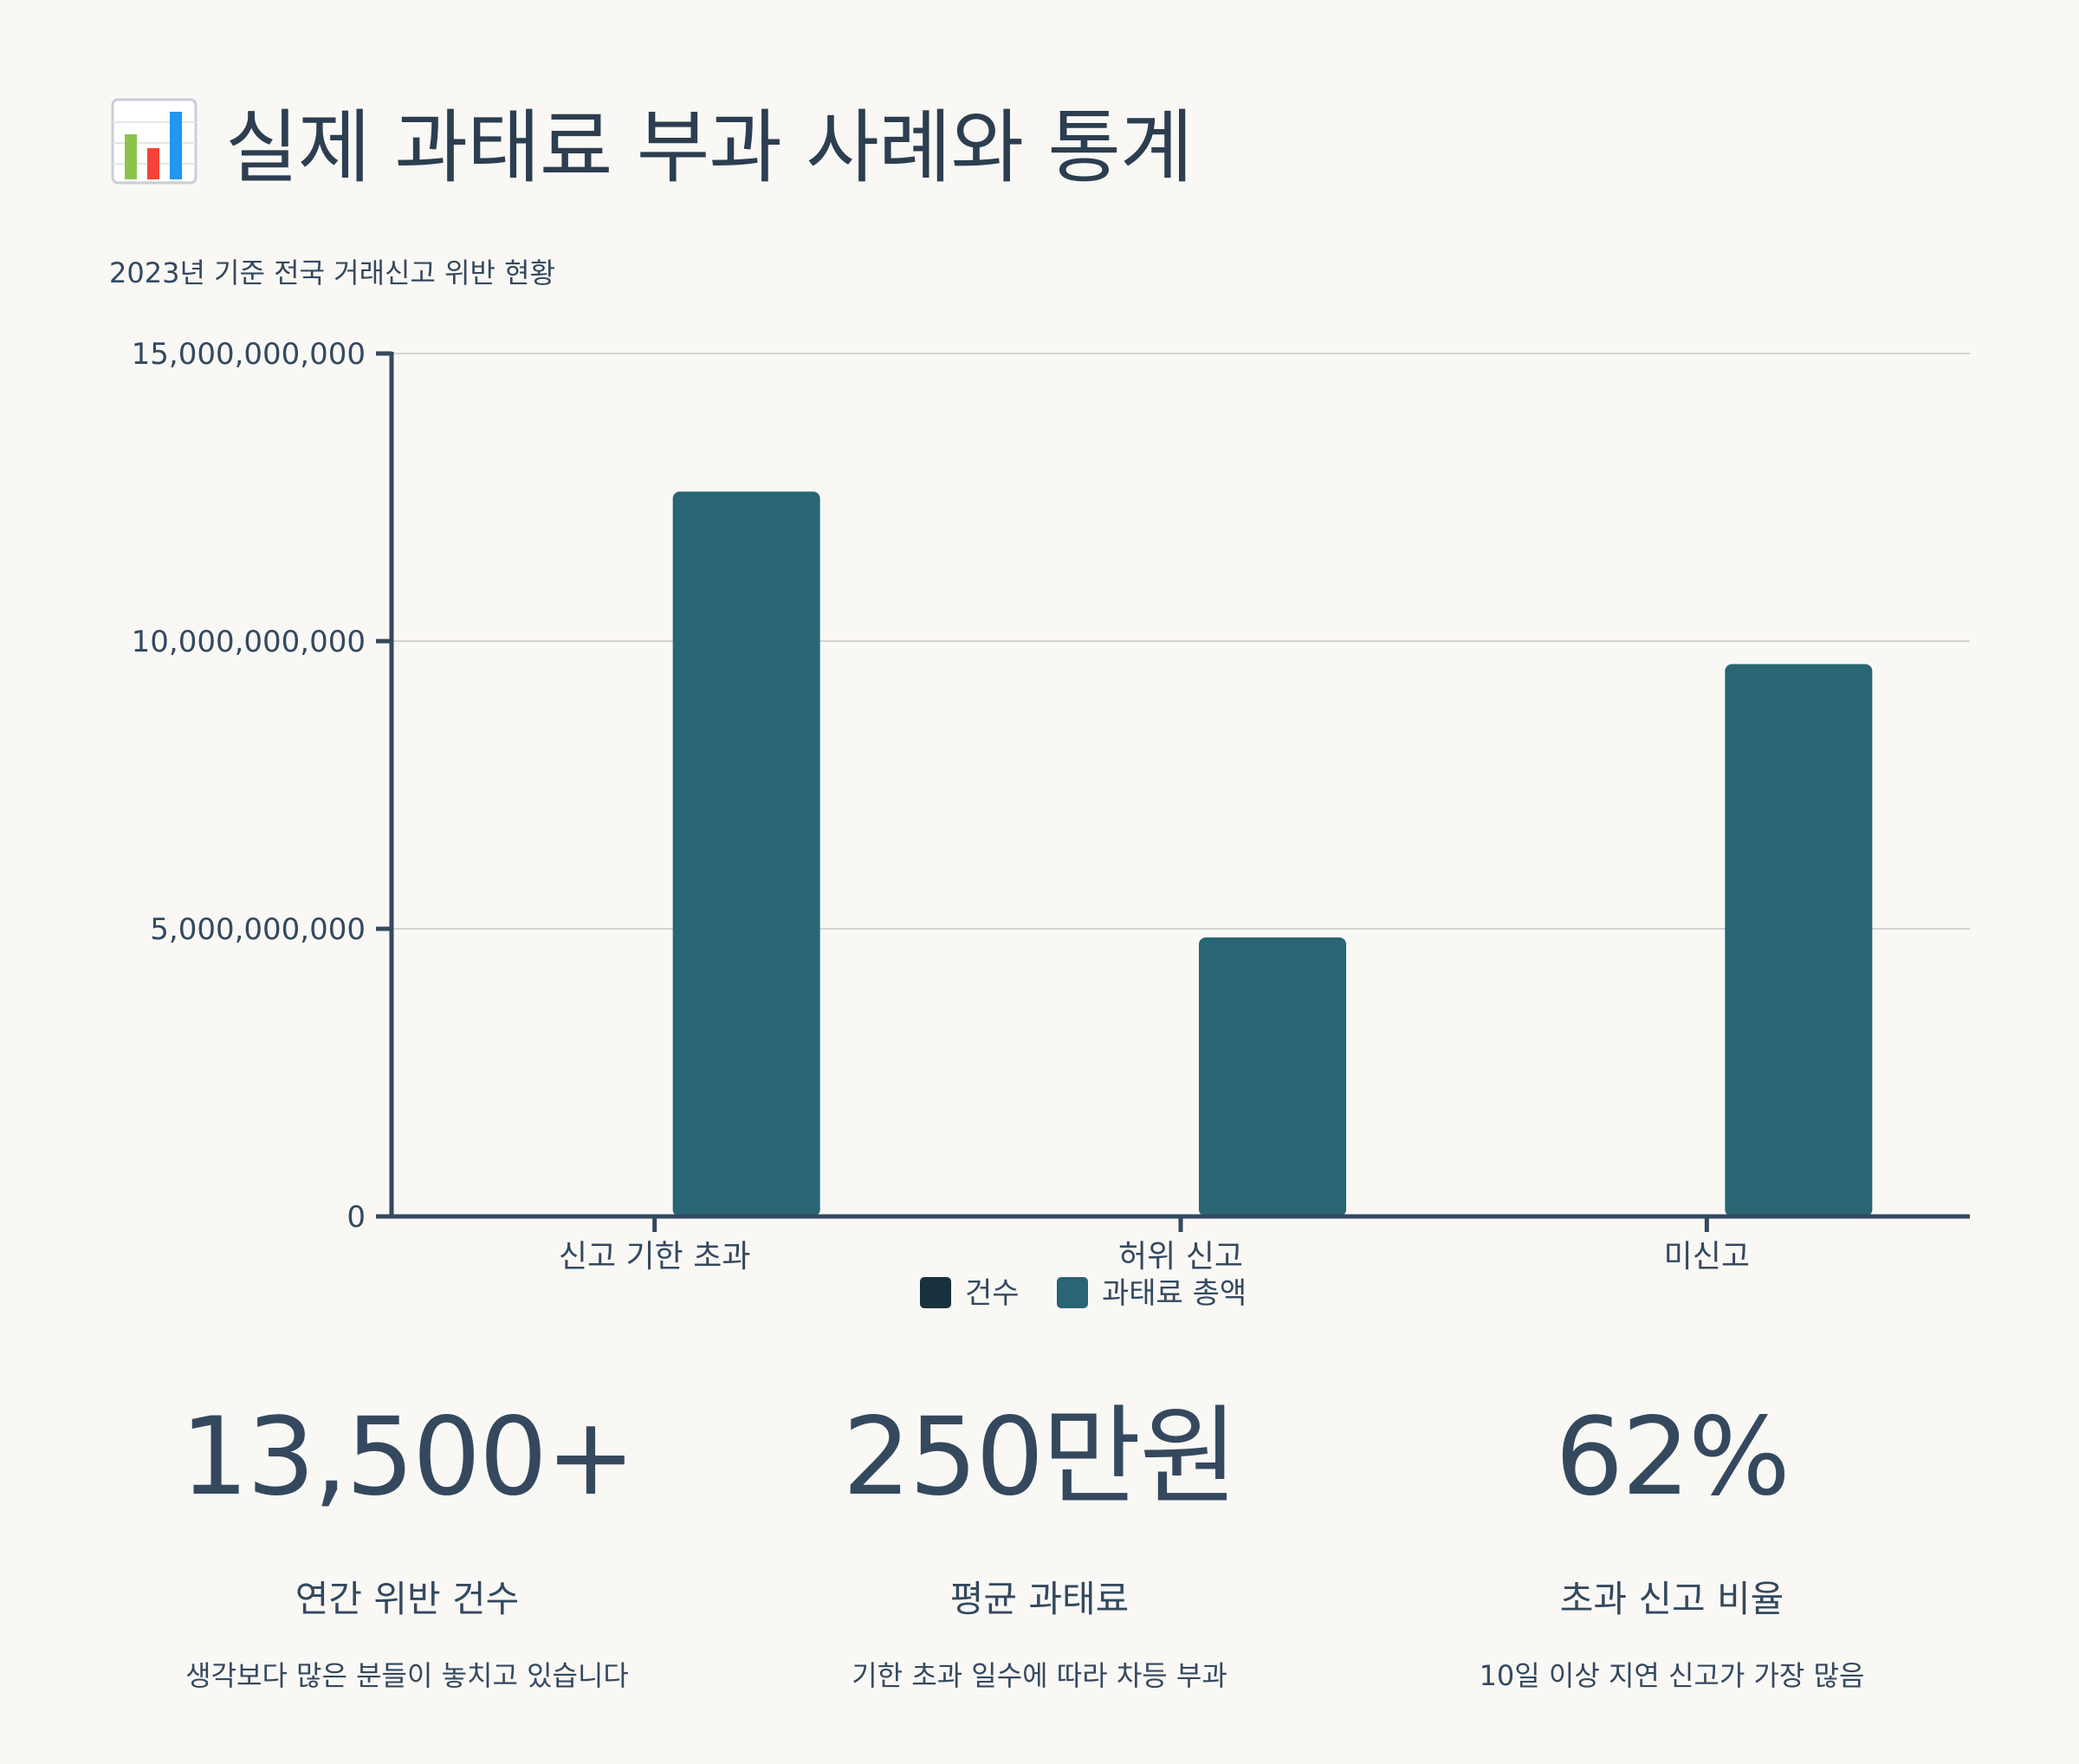  Describe the element at coordinates (249, 354) in the screenshot. I see `y-tick-label: 15,000,000,000` at that location.